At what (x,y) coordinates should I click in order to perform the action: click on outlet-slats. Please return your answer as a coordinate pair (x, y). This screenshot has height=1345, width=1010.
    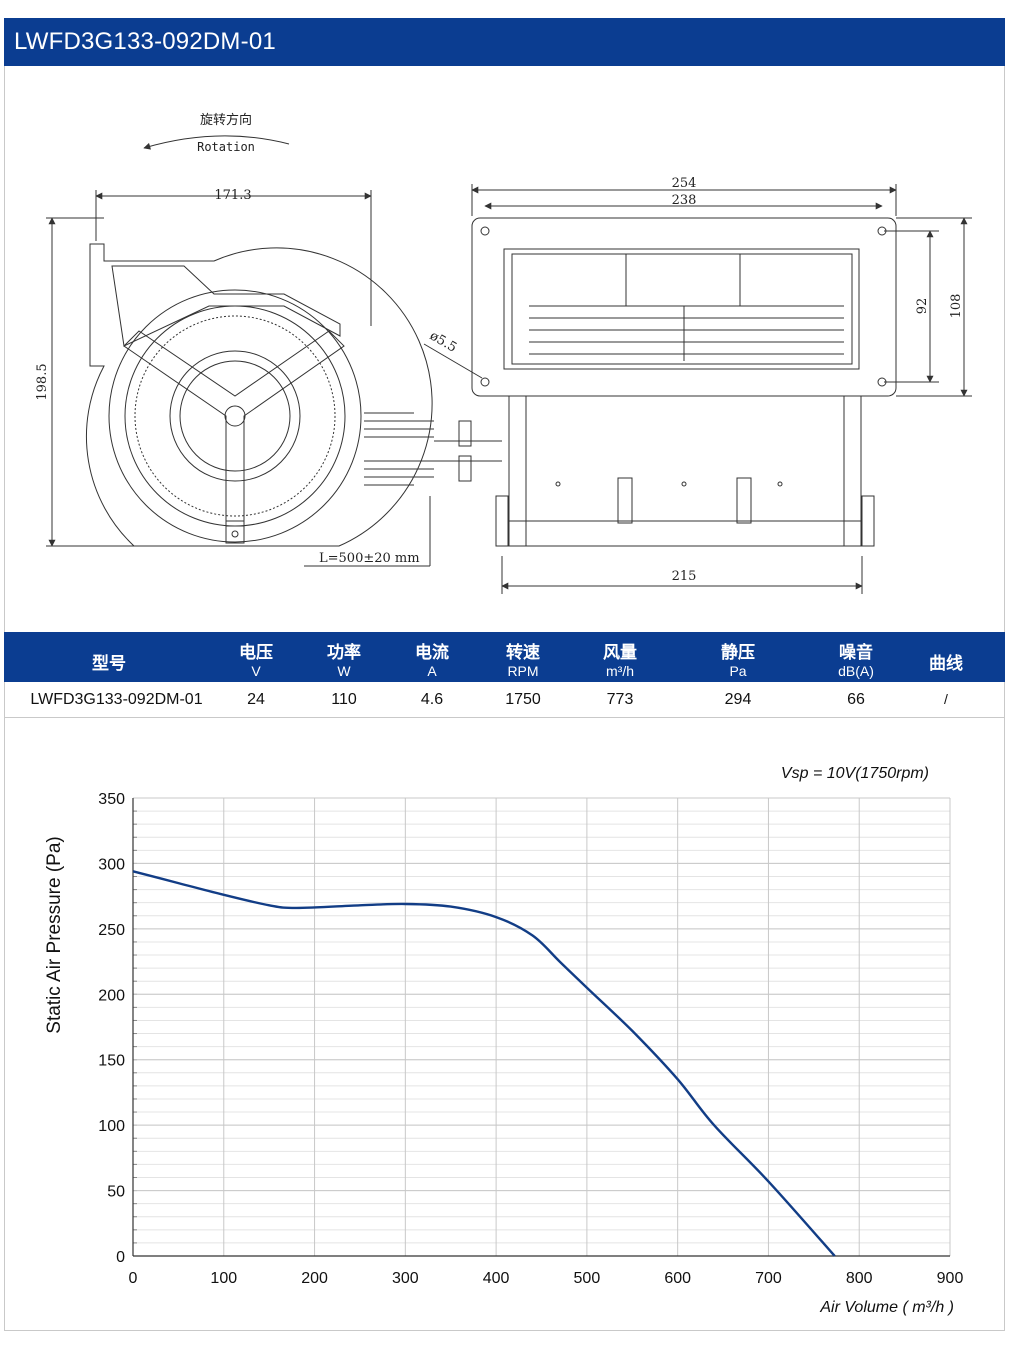
    Looking at the image, I should click on (686, 333).